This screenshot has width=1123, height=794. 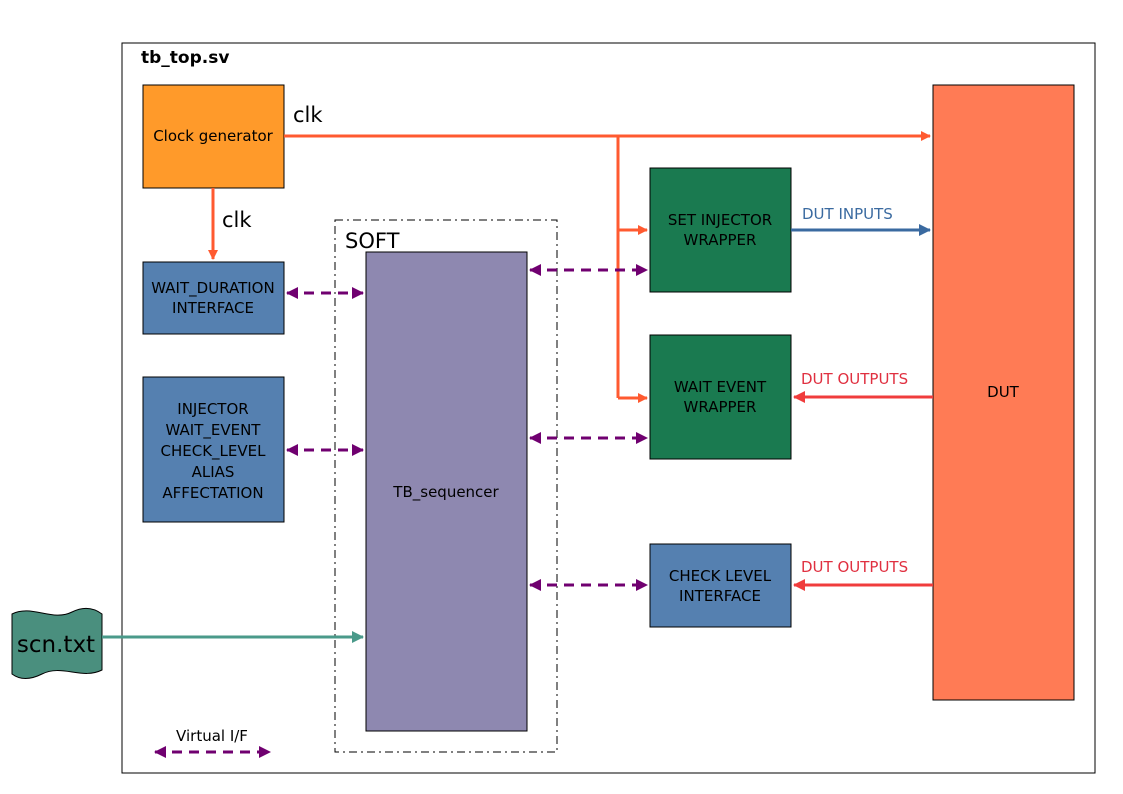 I want to click on wait-duration-line-2: INTERFACE, so click(x=213, y=308).